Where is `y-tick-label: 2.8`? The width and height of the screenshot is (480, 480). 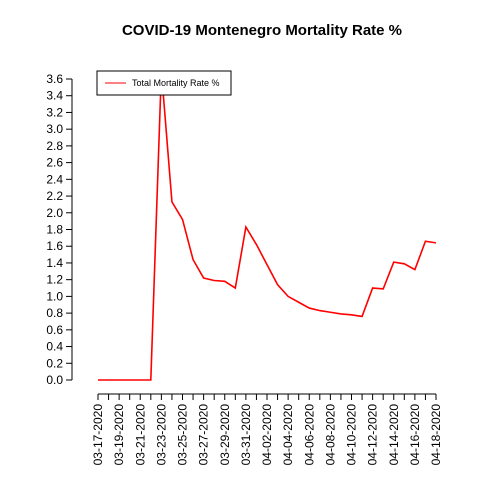 y-tick-label: 2.8 is located at coordinates (54, 146).